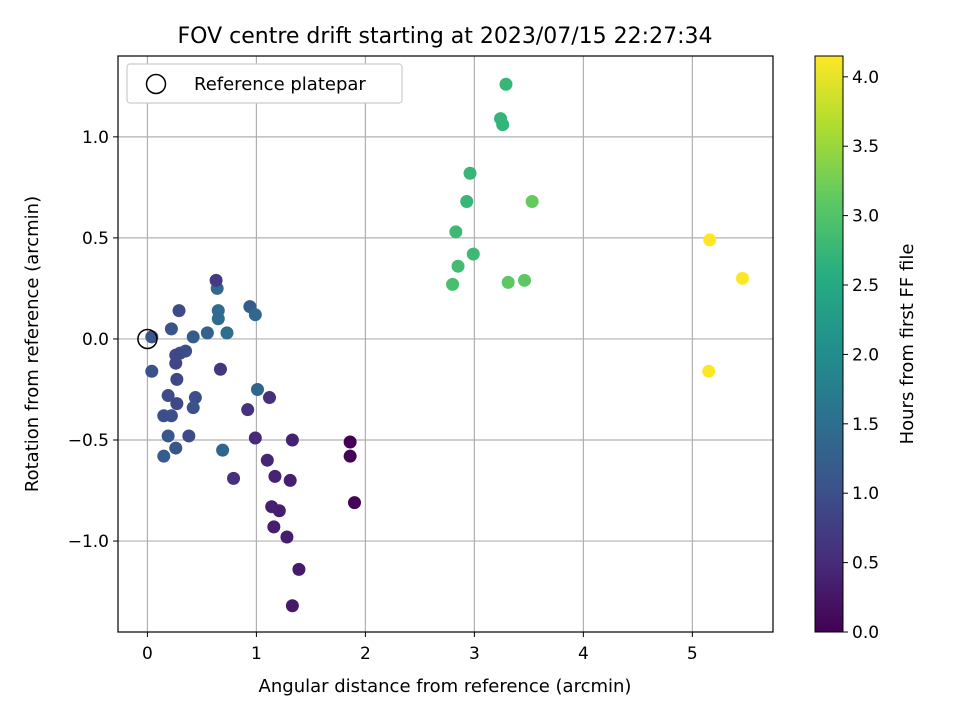  I want to click on colorbar-tick-label: 3.5, so click(865, 147).